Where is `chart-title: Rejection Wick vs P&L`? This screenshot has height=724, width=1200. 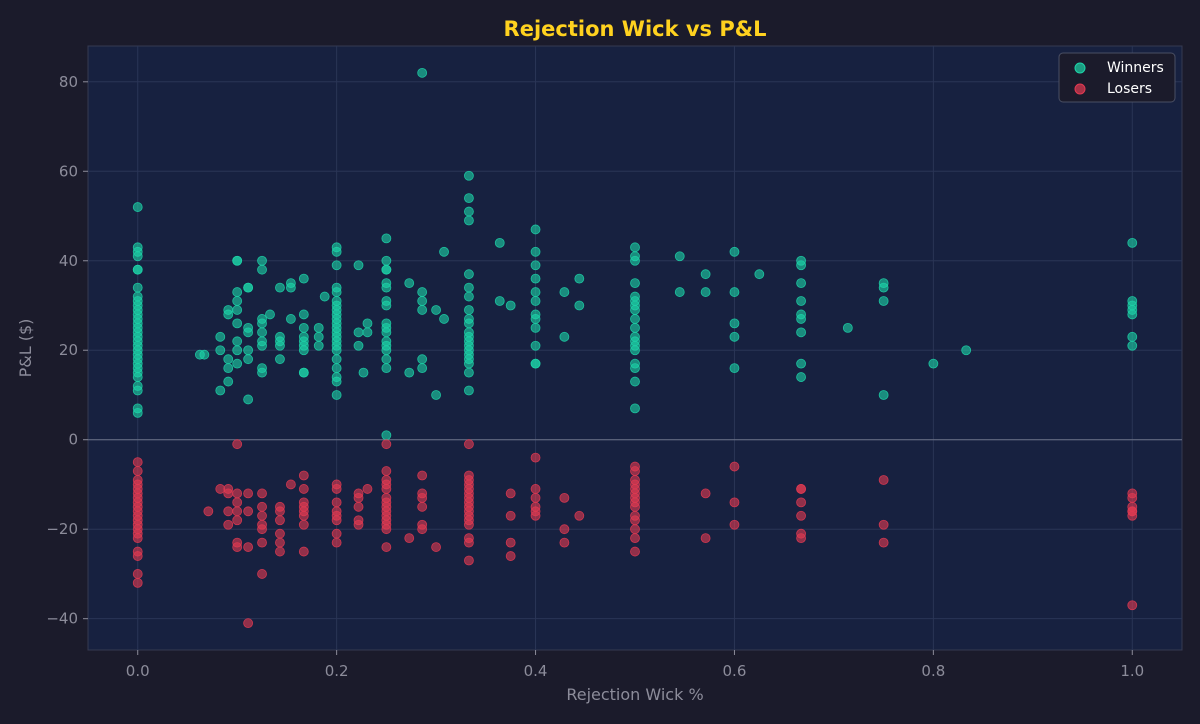
chart-title: Rejection Wick vs P&L is located at coordinates (635, 29).